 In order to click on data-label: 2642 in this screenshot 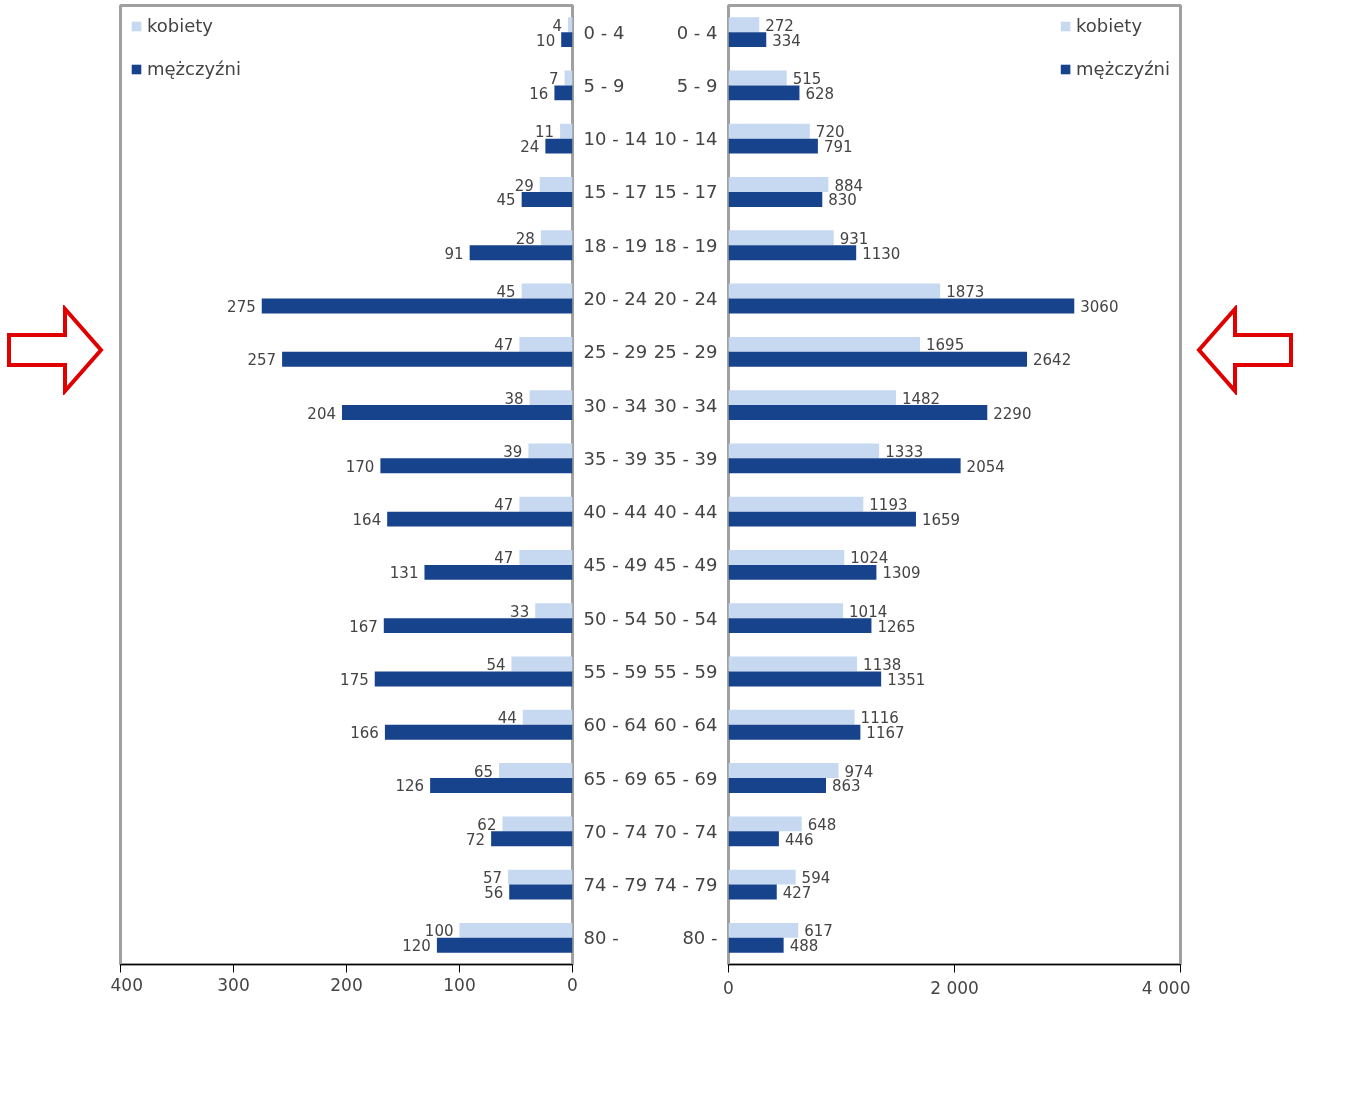, I will do `click(1052, 360)`.